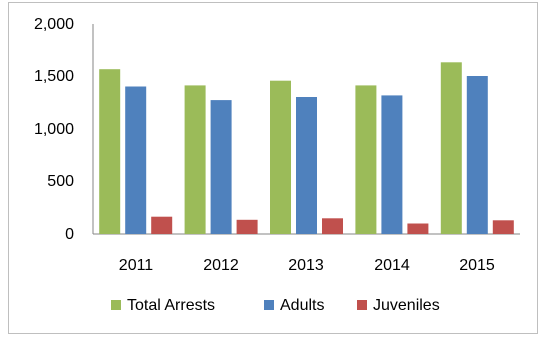 The height and width of the screenshot is (337, 542). I want to click on legend-swatch-adults, so click(269, 305).